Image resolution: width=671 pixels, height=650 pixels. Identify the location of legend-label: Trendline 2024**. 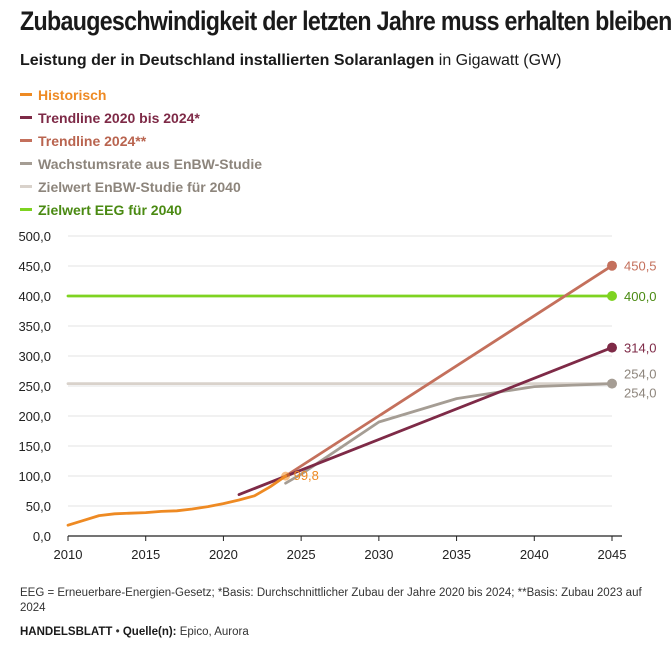
(92, 140).